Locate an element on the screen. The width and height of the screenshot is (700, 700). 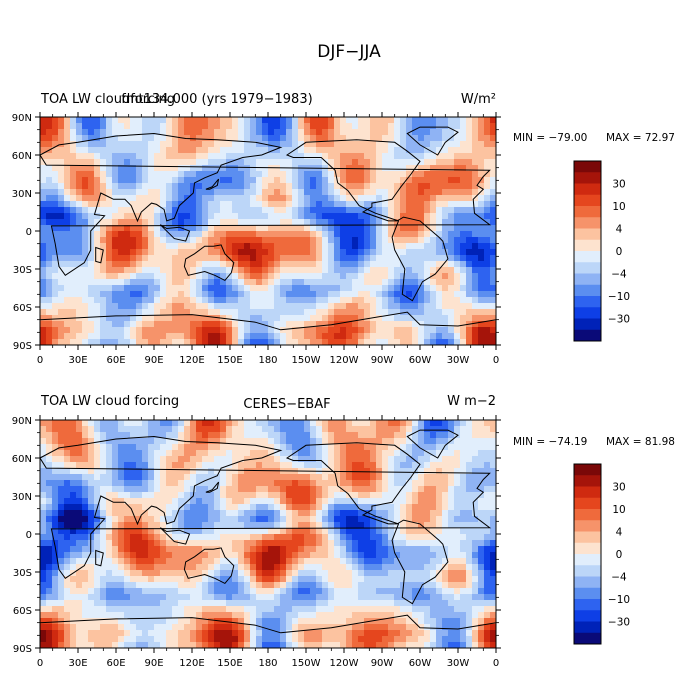
coastline is located at coordinates (432, 141).